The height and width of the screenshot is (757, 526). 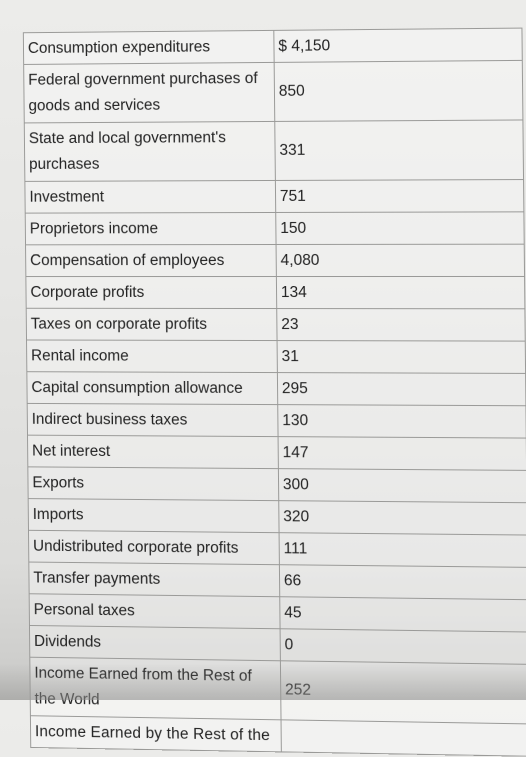 I want to click on row-value: $ 4,150, so click(x=398, y=45).